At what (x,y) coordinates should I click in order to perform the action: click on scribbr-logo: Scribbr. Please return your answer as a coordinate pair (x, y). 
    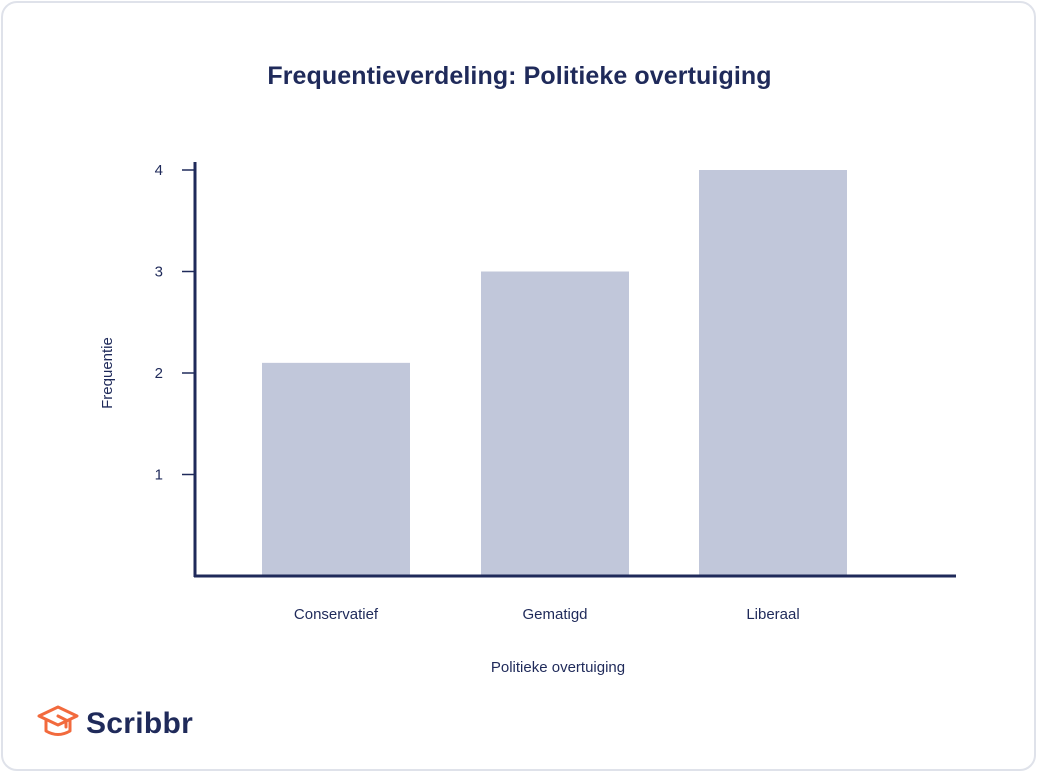
    Looking at the image, I should click on (114, 724).